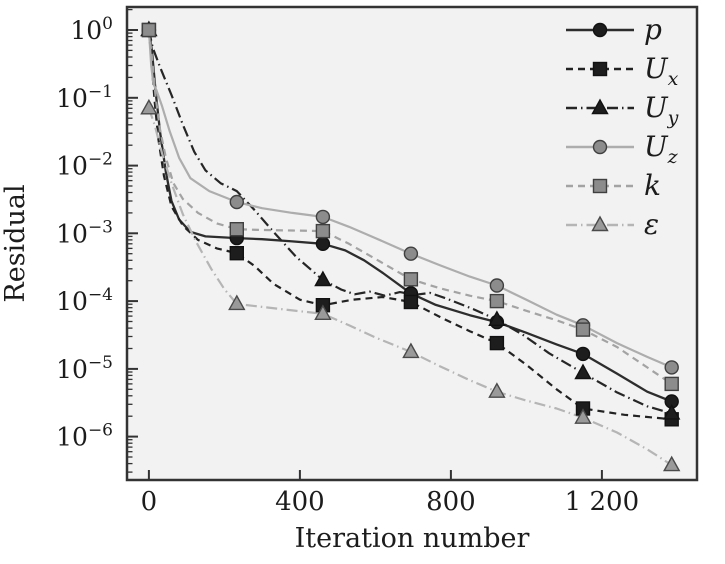 This screenshot has height=564, width=725. I want to click on legend-marker-k, so click(600, 186).